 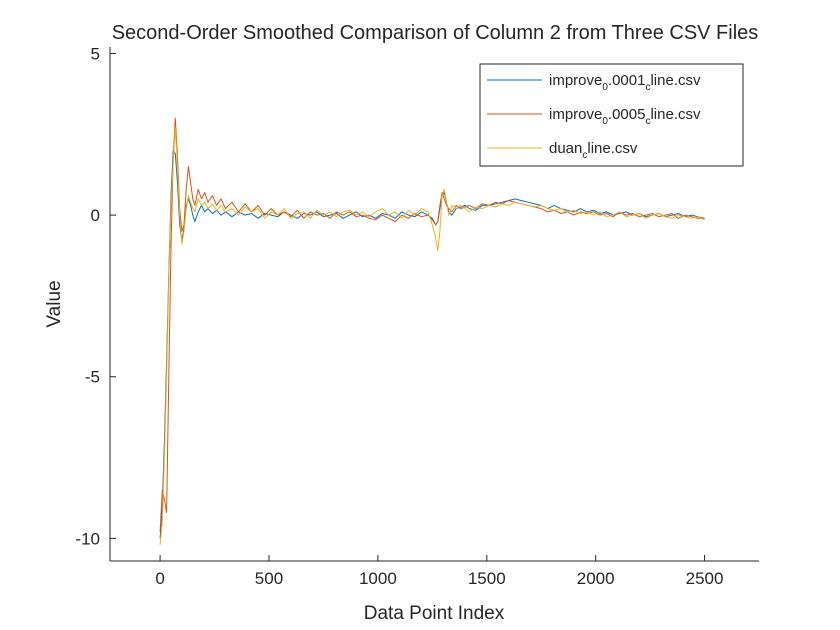 I want to click on y-axis-label: Value, so click(x=54, y=303).